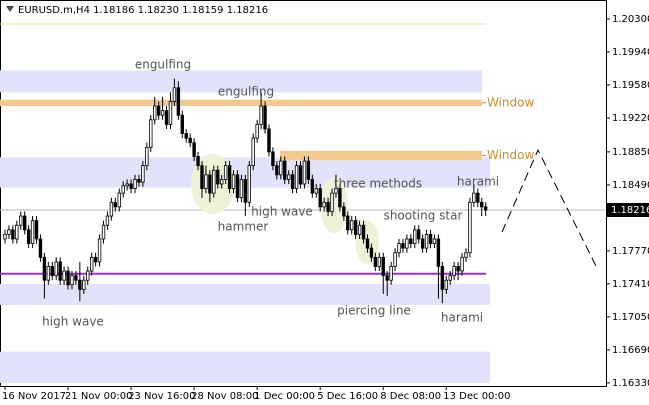 Image resolution: width=649 pixels, height=405 pixels. I want to click on y-tick-label: 1.16330, so click(630, 383).